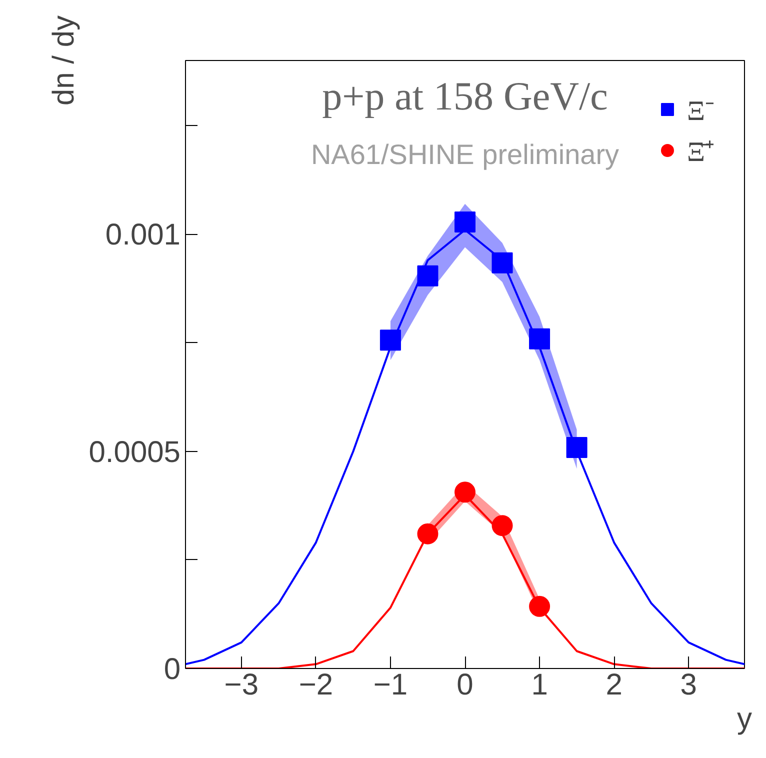 This screenshot has width=766, height=758. Describe the element at coordinates (700, 111) in the screenshot. I see `legend-label: Ξ⁻` at that location.